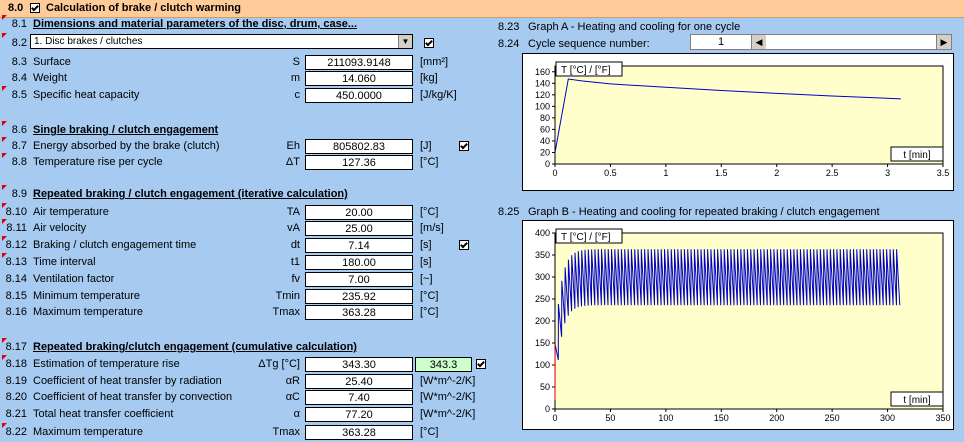  Describe the element at coordinates (35, 8) in the screenshot. I see `header-checkbox` at that location.